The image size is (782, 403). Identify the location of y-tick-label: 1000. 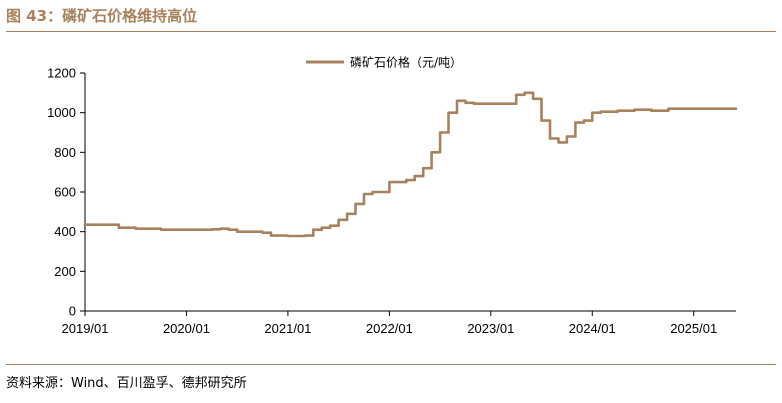
(61, 112).